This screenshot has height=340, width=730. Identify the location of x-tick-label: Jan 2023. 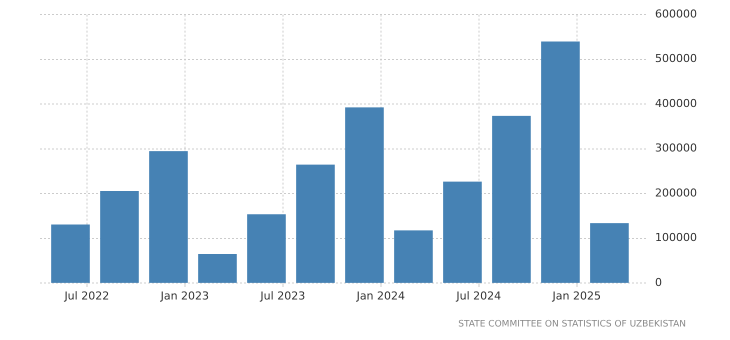
(185, 295).